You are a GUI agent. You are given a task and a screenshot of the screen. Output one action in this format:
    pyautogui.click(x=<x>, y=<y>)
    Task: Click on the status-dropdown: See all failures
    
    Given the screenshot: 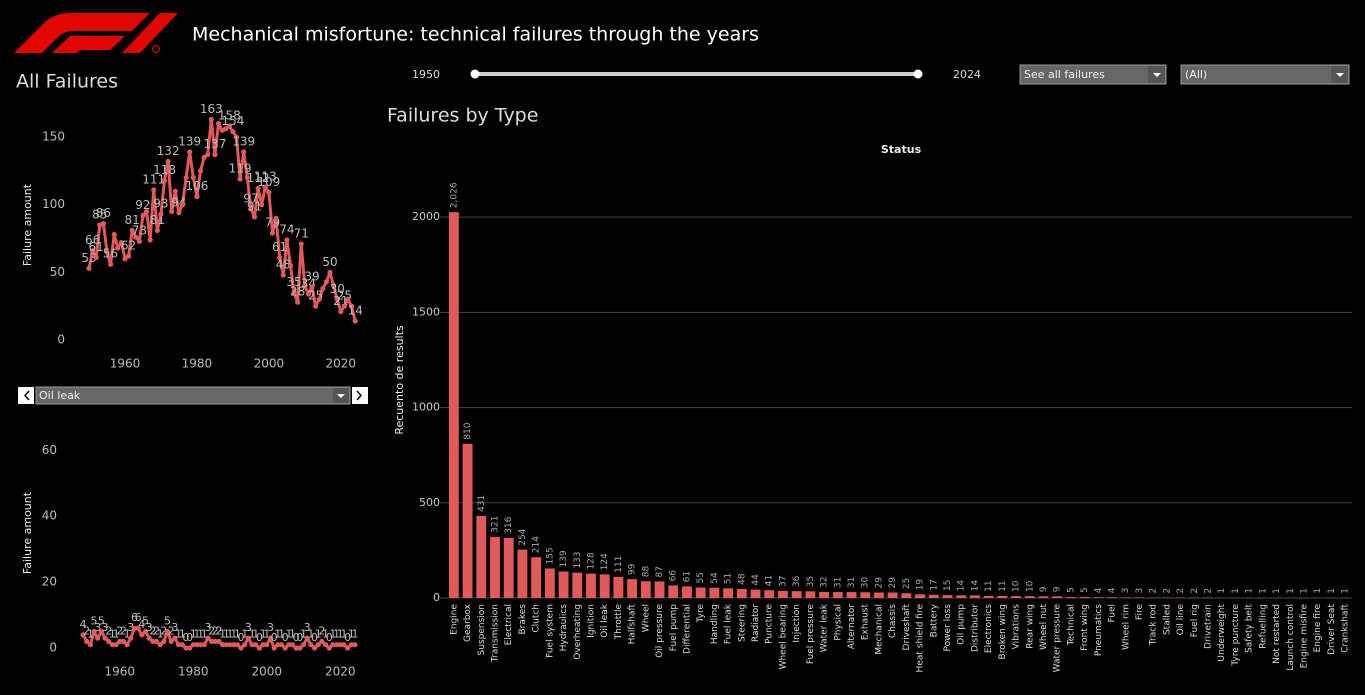 What is the action you would take?
    pyautogui.click(x=1093, y=74)
    